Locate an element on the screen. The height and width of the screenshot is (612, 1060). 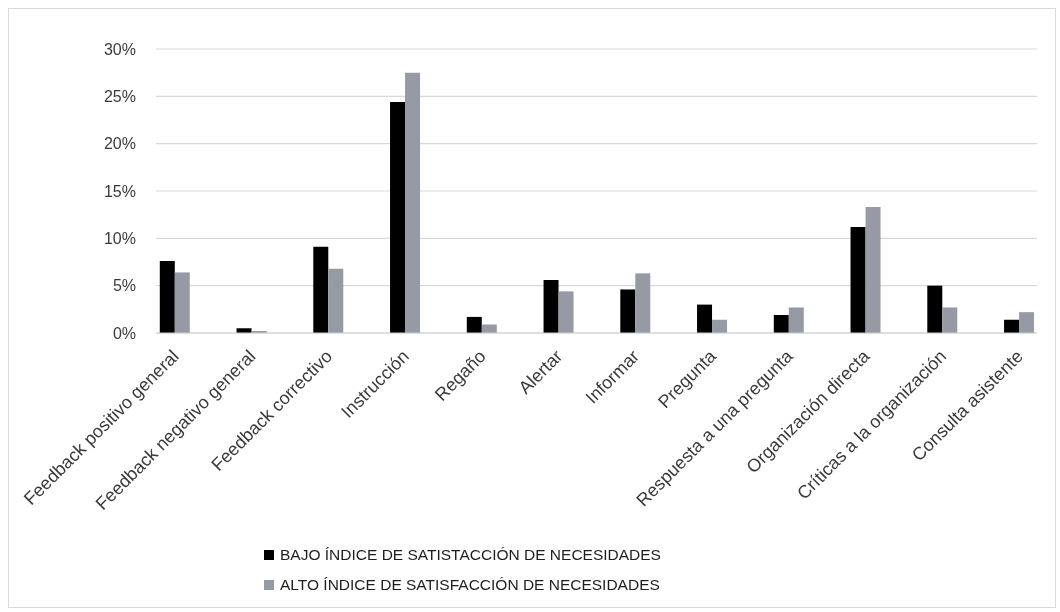
y-tick-label: 5% is located at coordinates (124, 286).